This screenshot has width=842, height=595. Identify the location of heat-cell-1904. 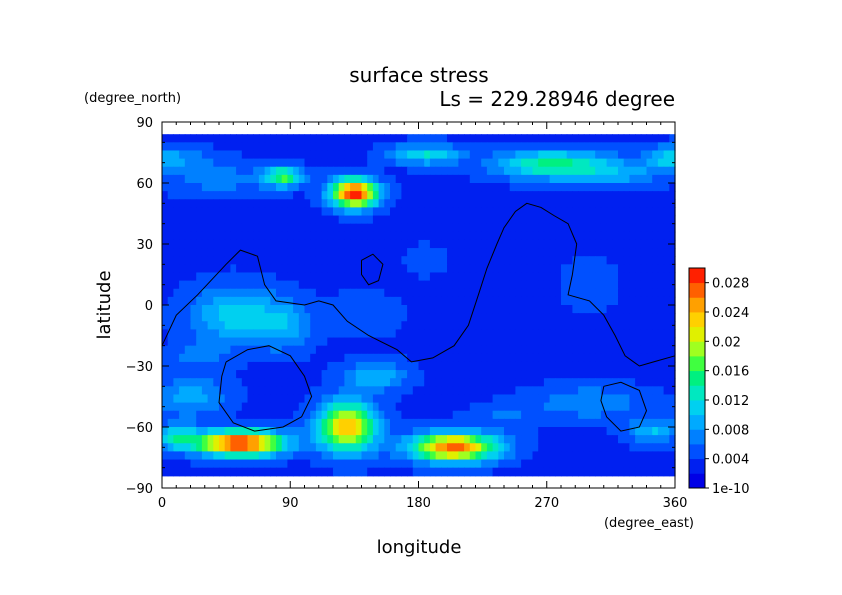
(245, 309).